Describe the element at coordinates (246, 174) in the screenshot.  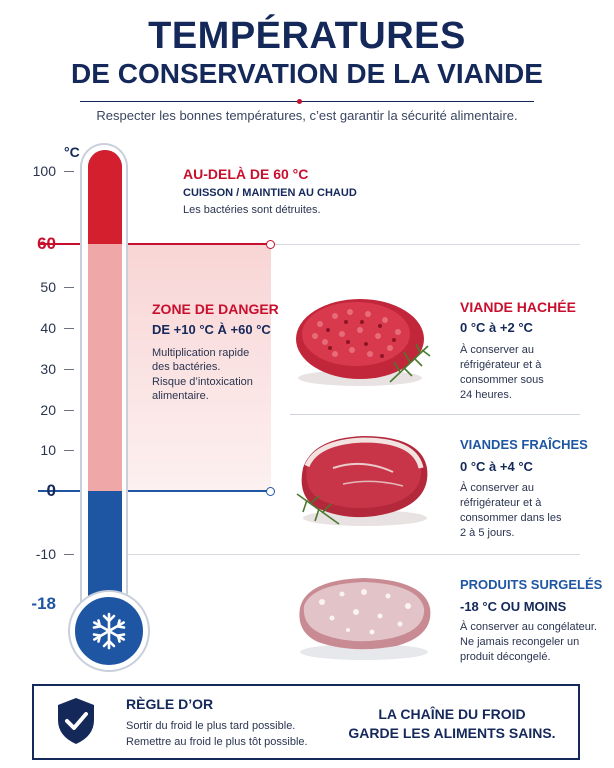
I see `hot-zone-title: AU-DELÀ DE 60 °C` at that location.